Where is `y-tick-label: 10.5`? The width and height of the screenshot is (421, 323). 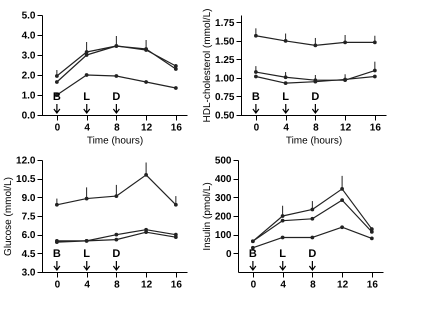
y-tick-label: 10.5 is located at coordinates (26, 180).